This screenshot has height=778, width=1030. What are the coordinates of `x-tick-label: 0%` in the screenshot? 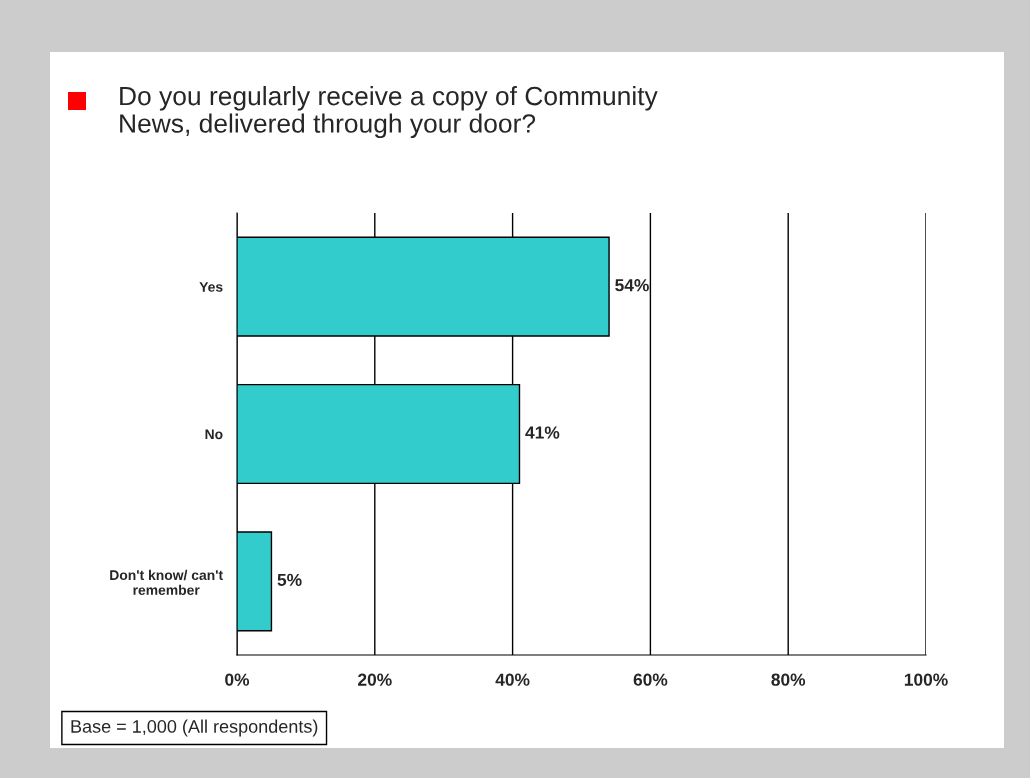 It's located at (237, 679).